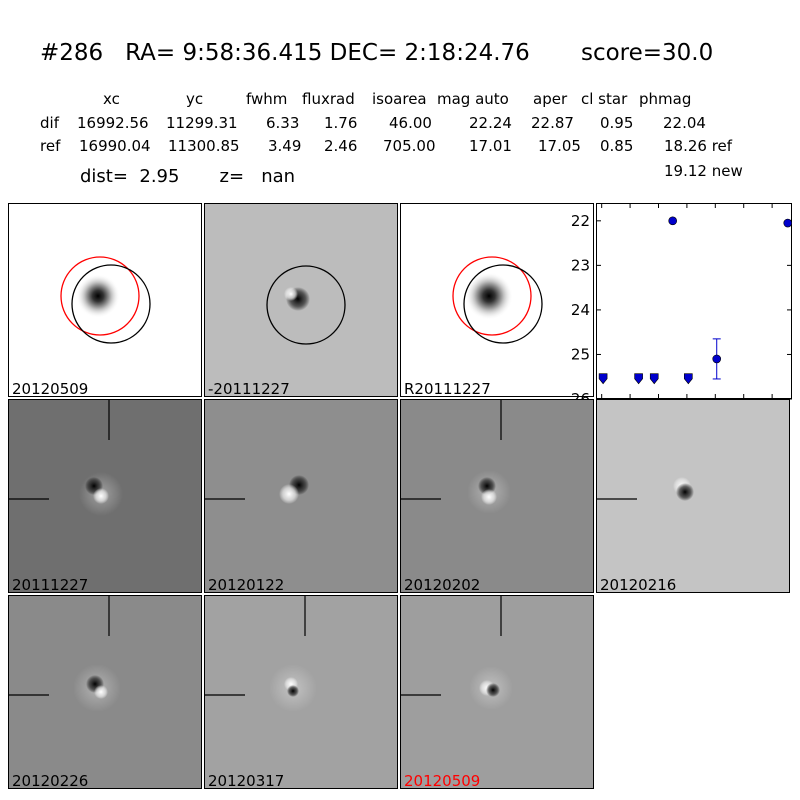 This screenshot has height=800, width=800. I want to click on stamp-date: 20120202, so click(442, 584).